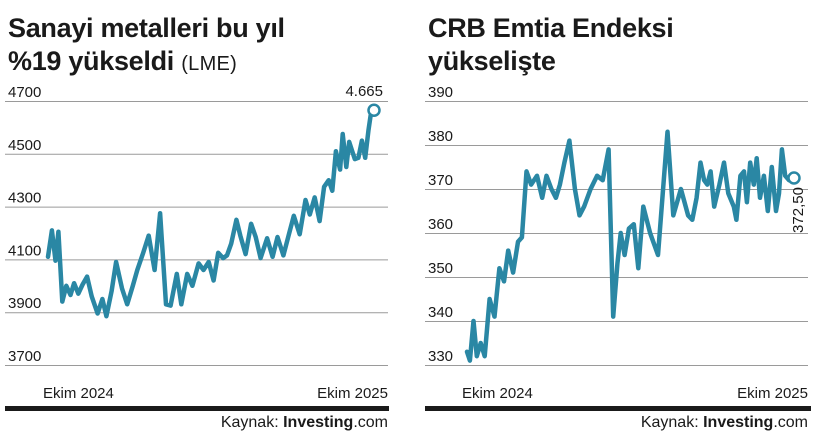 This screenshot has width=822, height=442. What do you see at coordinates (24, 303) in the screenshot?
I see `y-tick-label: 3900` at bounding box center [24, 303].